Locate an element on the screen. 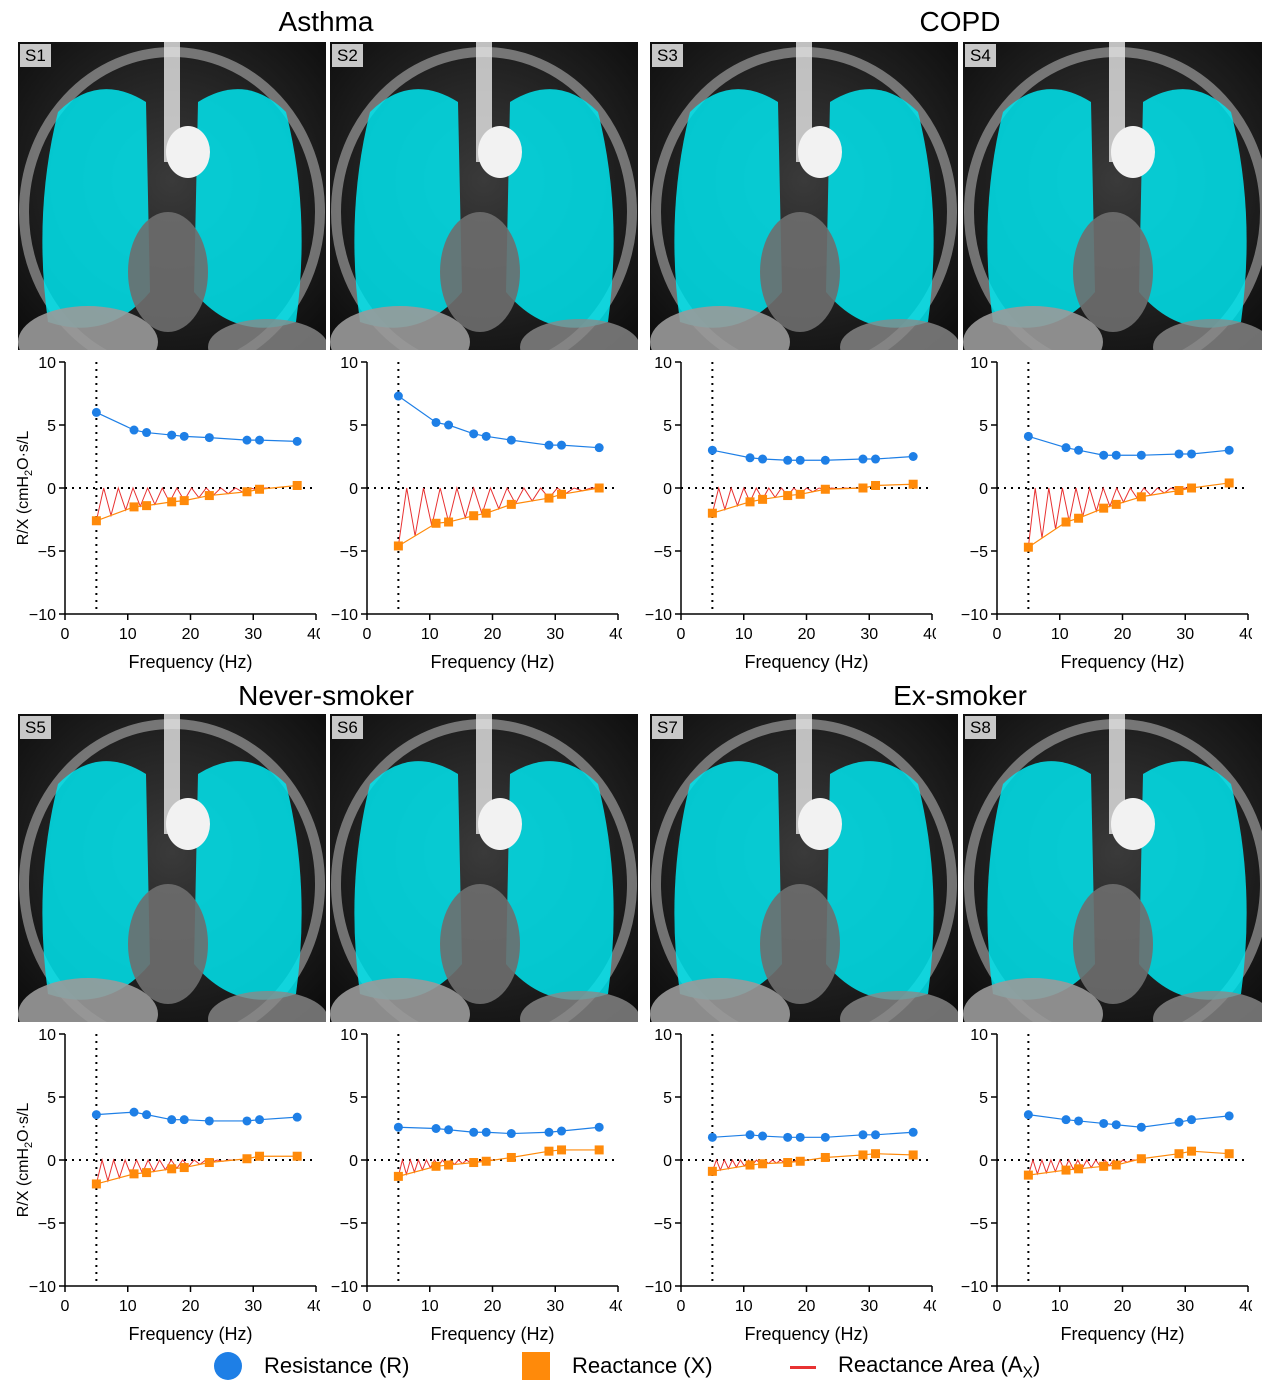  reactance-area-hatch is located at coordinates (498, 516).